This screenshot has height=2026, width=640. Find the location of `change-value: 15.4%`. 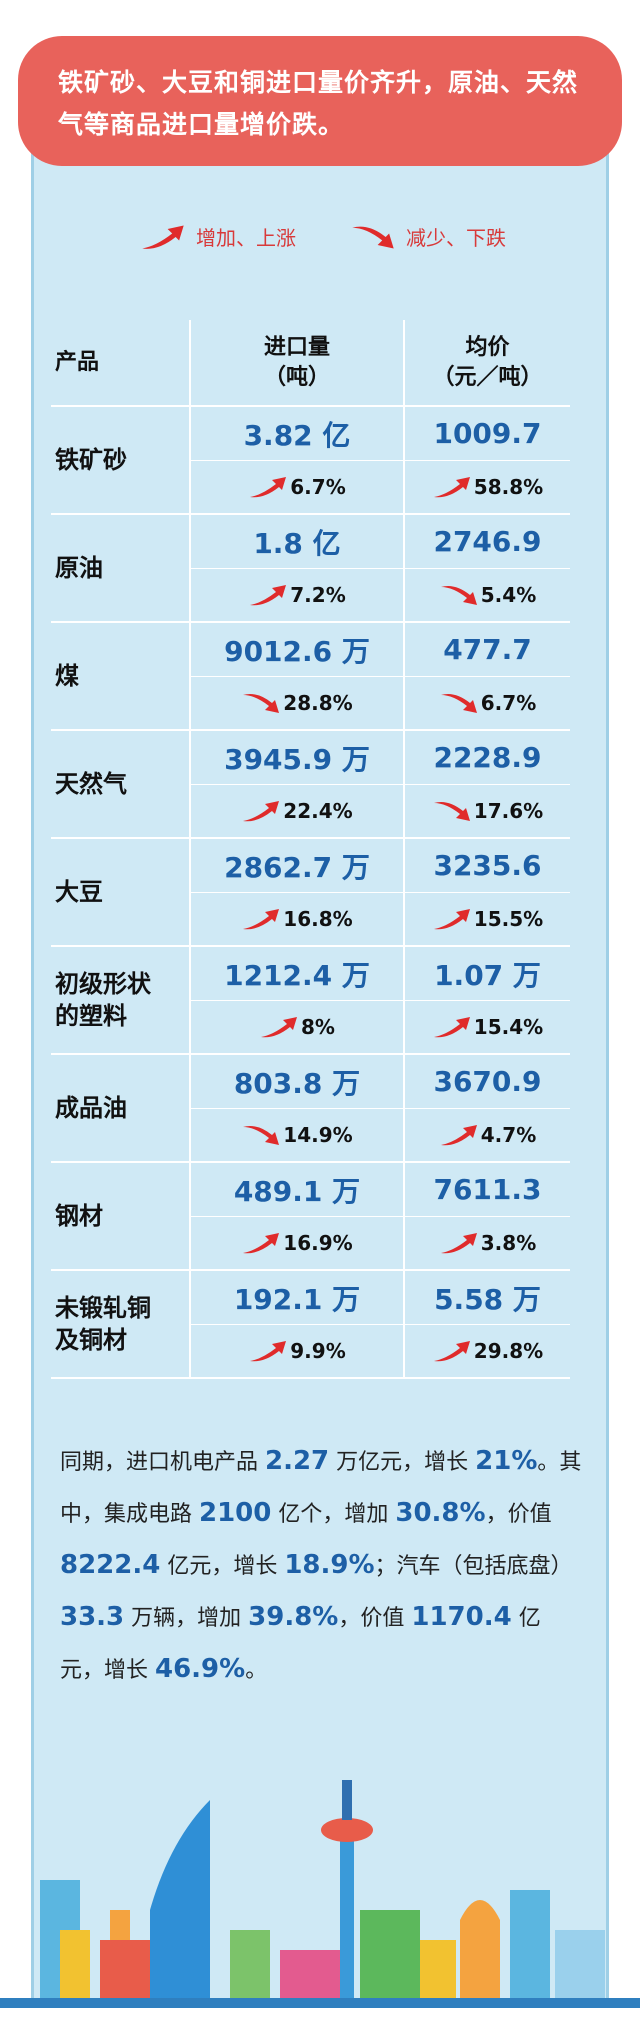

change-value: 15.4% is located at coordinates (508, 1027).